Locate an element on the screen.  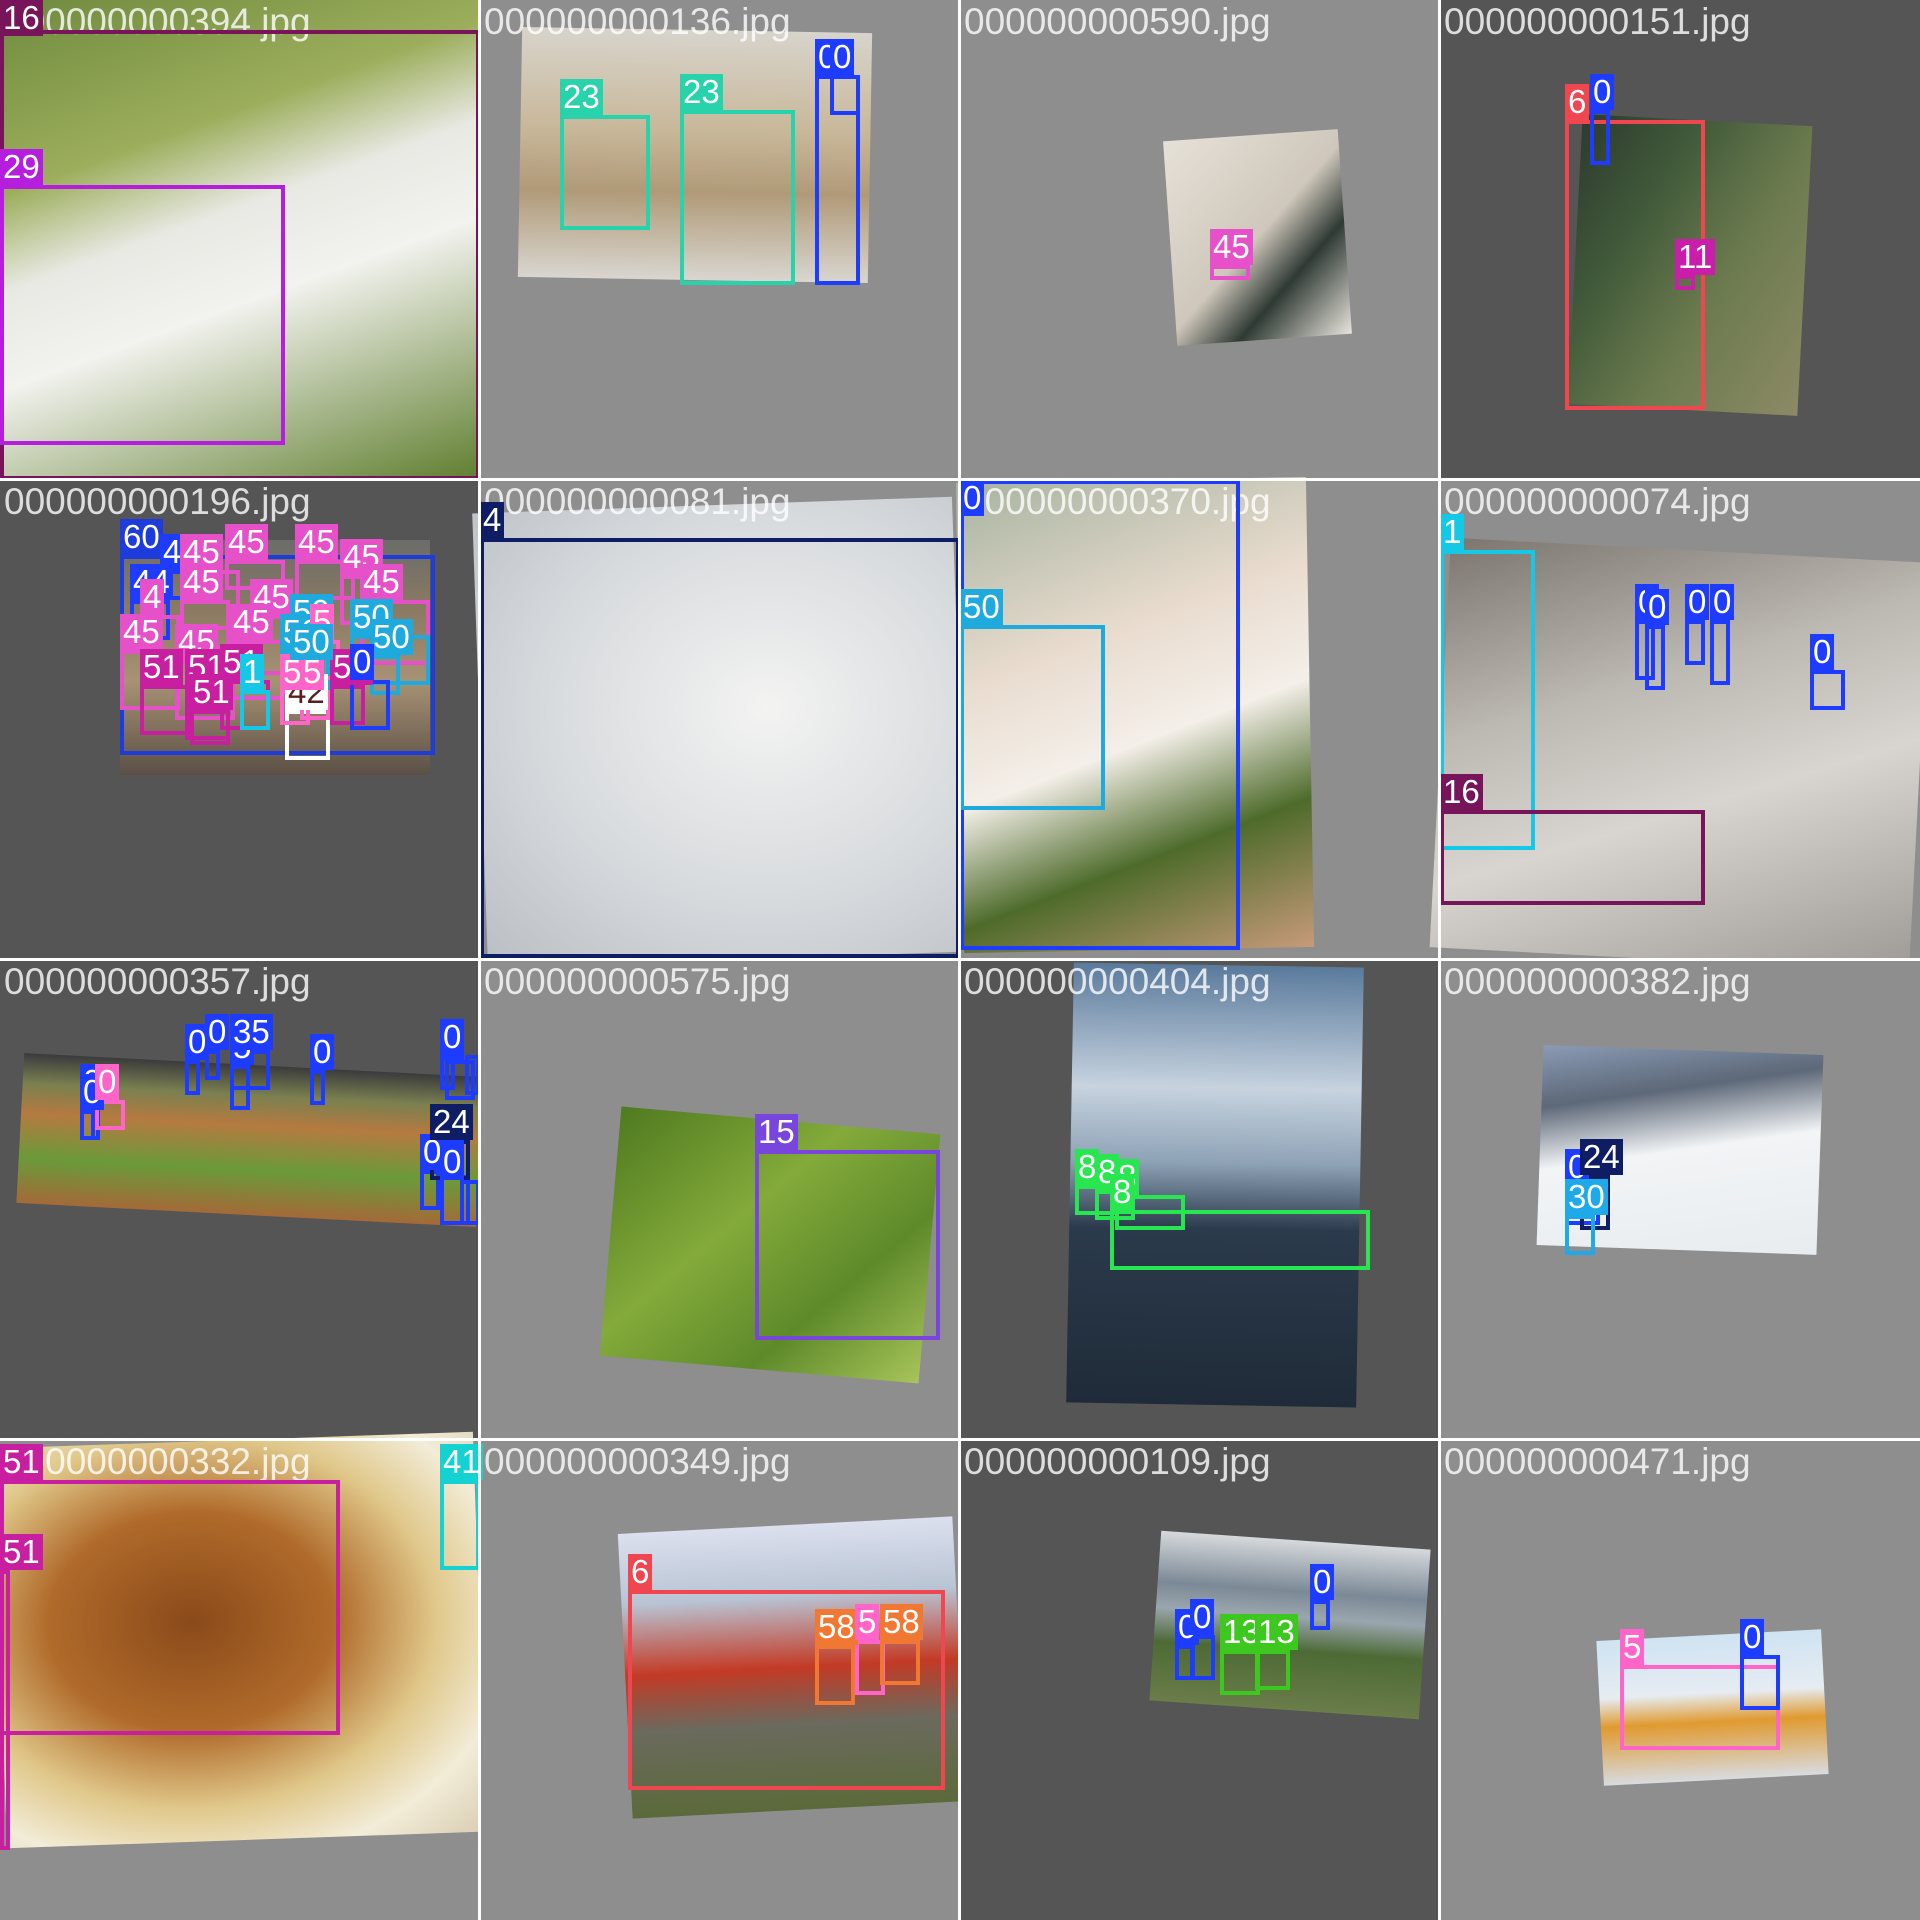
tile-filename: 000000000074.jpg is located at coordinates (1597, 501).